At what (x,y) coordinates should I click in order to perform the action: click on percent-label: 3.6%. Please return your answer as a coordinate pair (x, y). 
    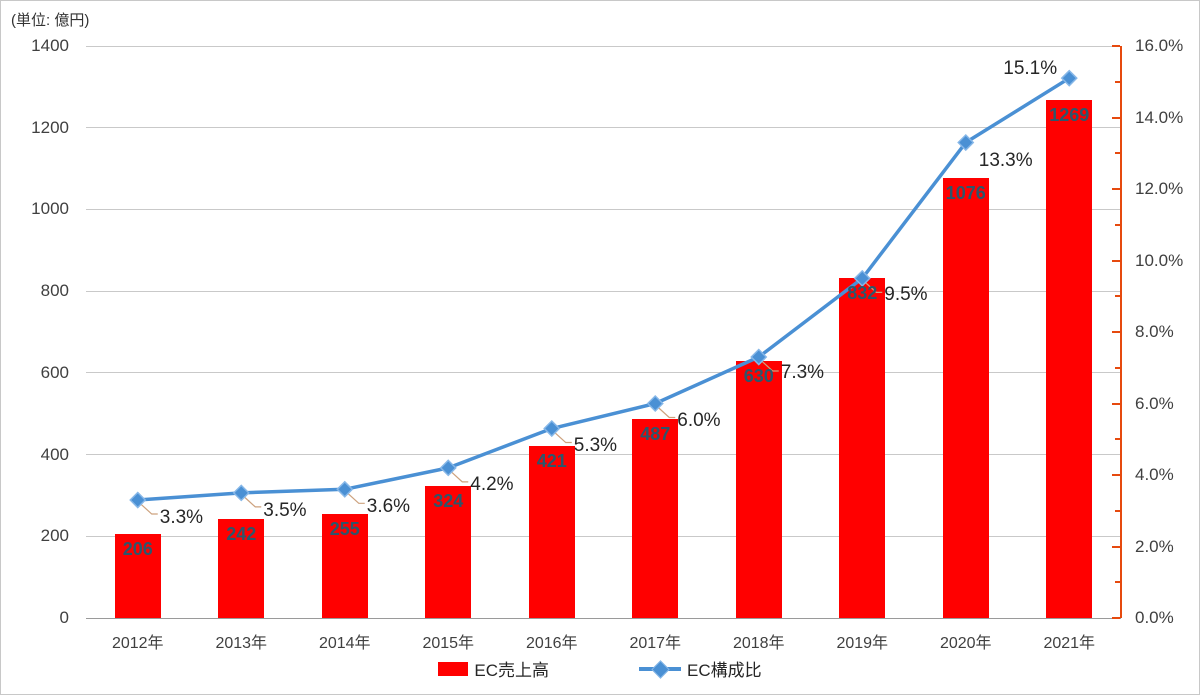
    Looking at the image, I should click on (388, 507).